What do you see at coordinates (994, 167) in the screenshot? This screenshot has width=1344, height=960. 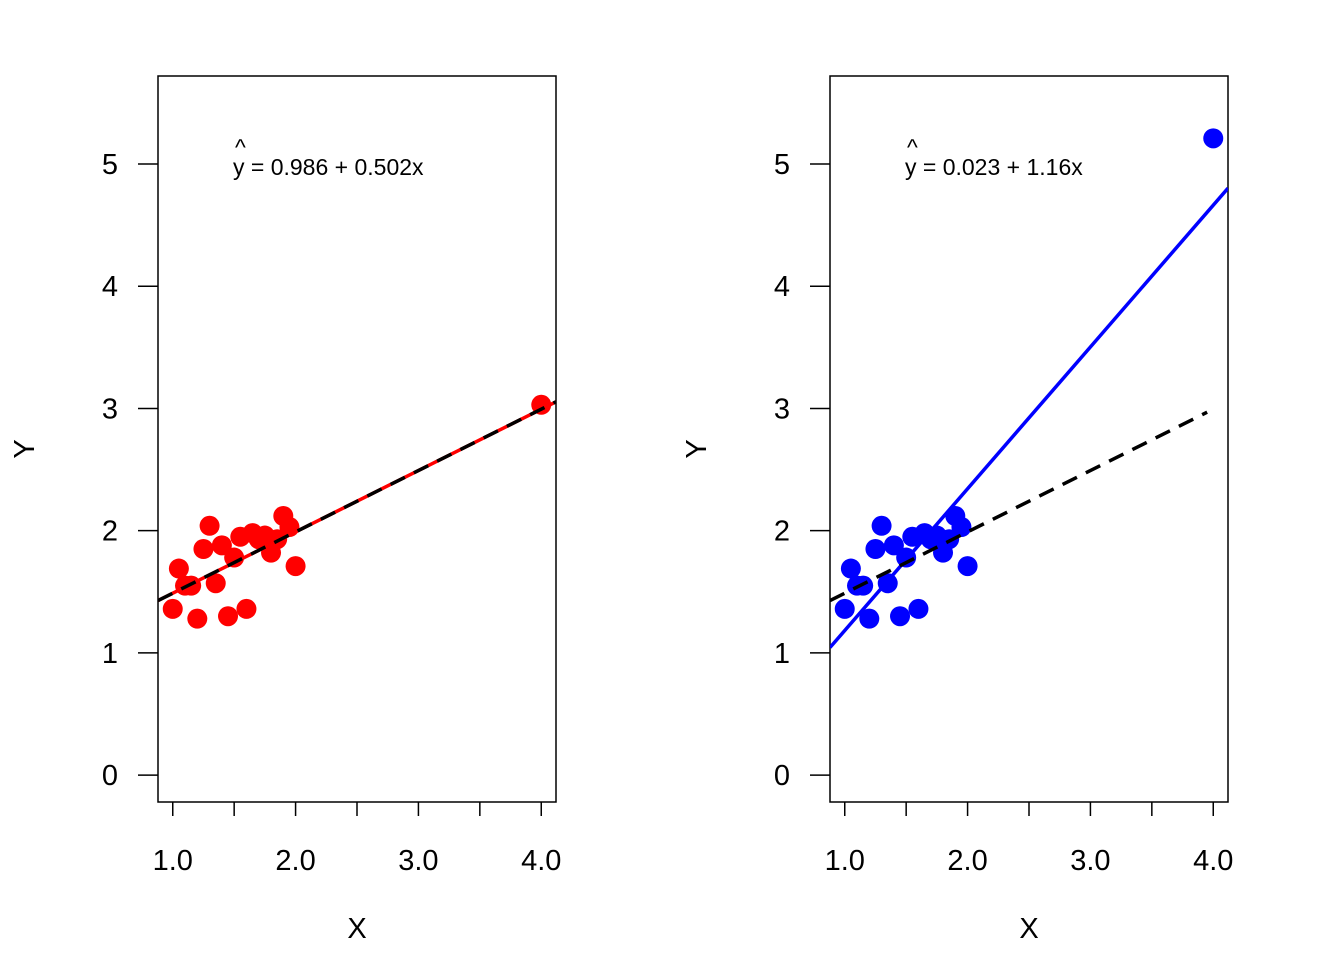 I see `equation-text: y = 0.023 + 1.16x` at bounding box center [994, 167].